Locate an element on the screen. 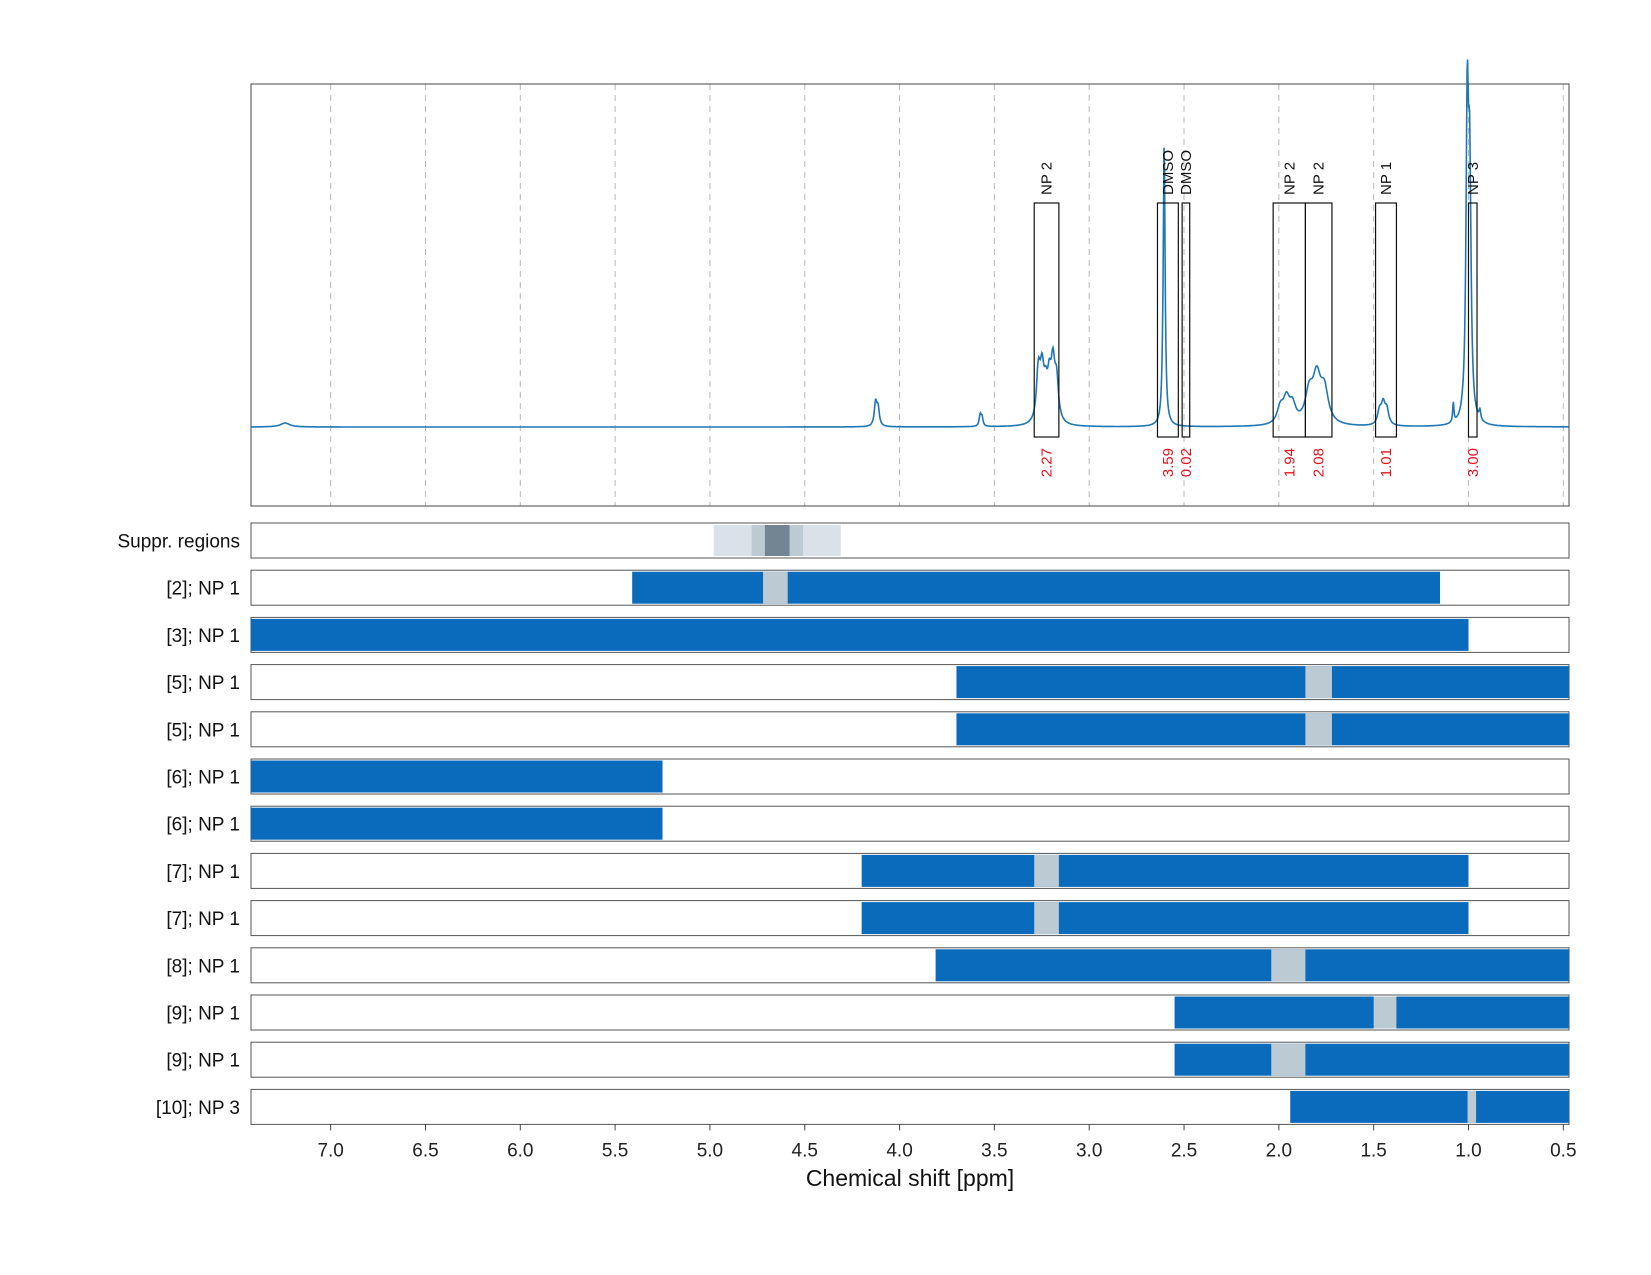 The width and height of the screenshot is (1651, 1275). region-integral-1: 3.59 is located at coordinates (1168, 462).